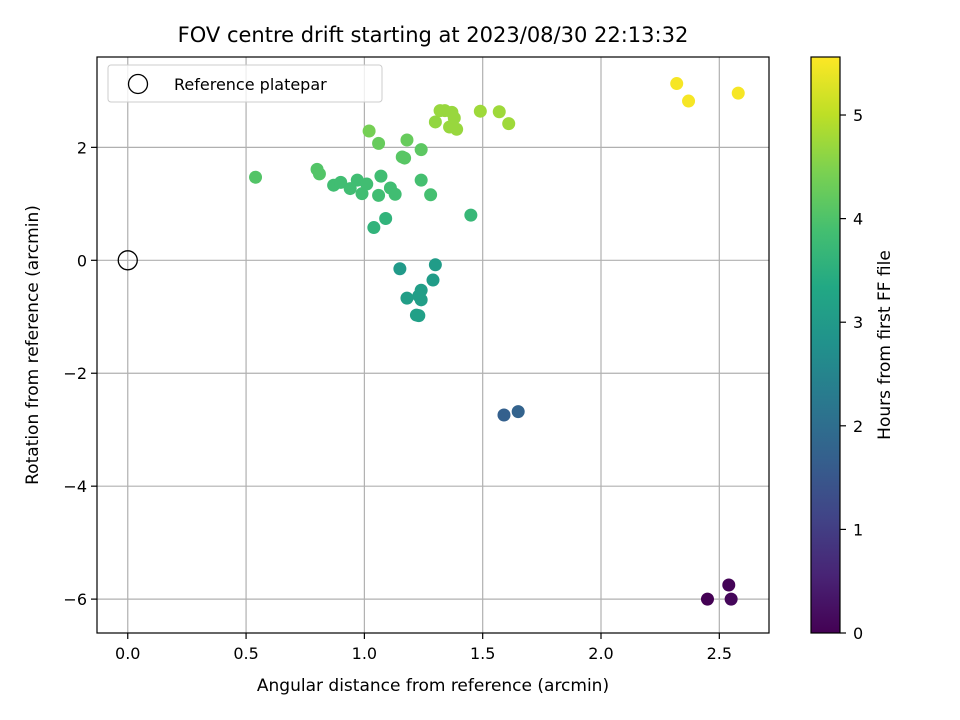 This screenshot has width=960, height=720. What do you see at coordinates (250, 84) in the screenshot?
I see `legend-label: Reference platepar` at bounding box center [250, 84].